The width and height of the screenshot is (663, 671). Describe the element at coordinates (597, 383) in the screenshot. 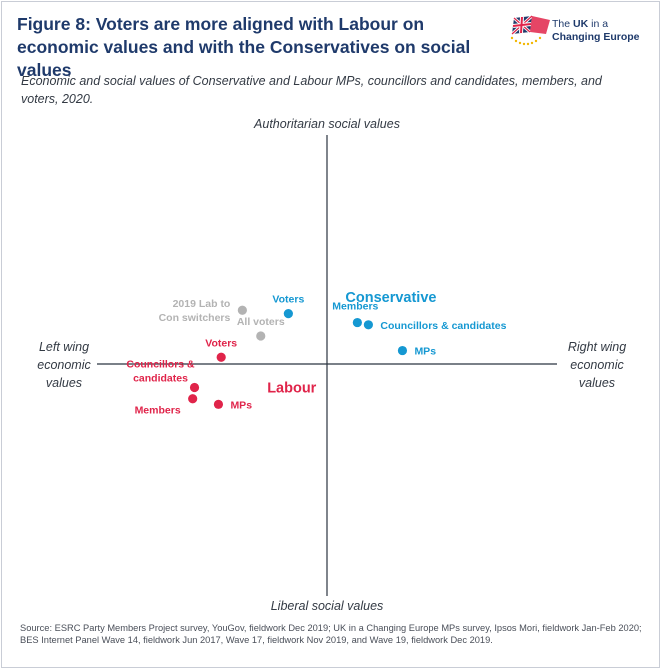

I see `axis-label-right-line: values` at that location.